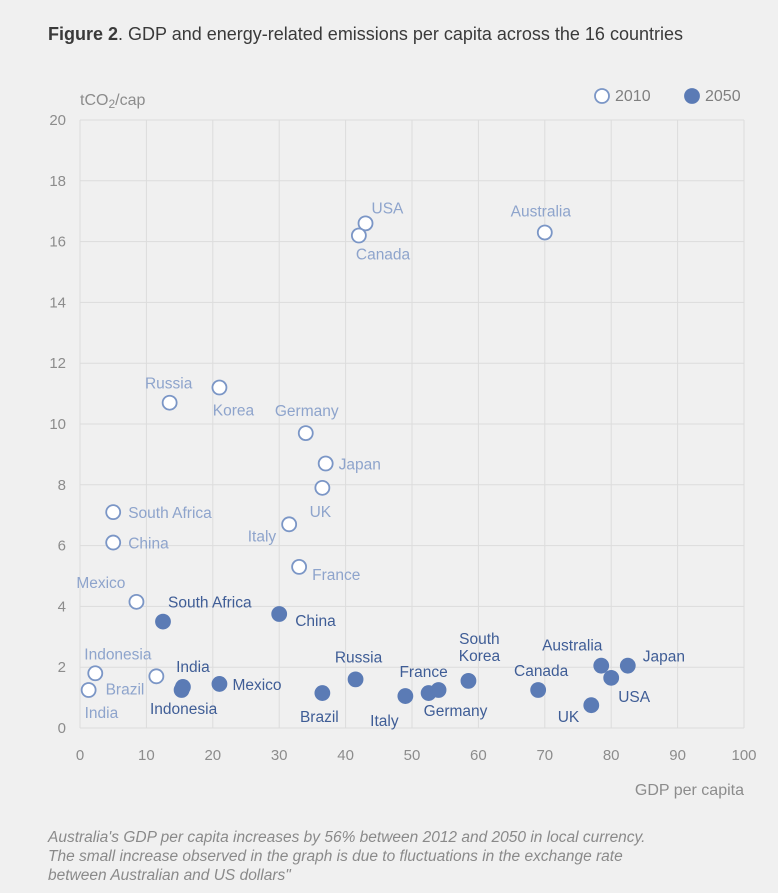  I want to click on y-tick-label: 8, so click(62, 485).